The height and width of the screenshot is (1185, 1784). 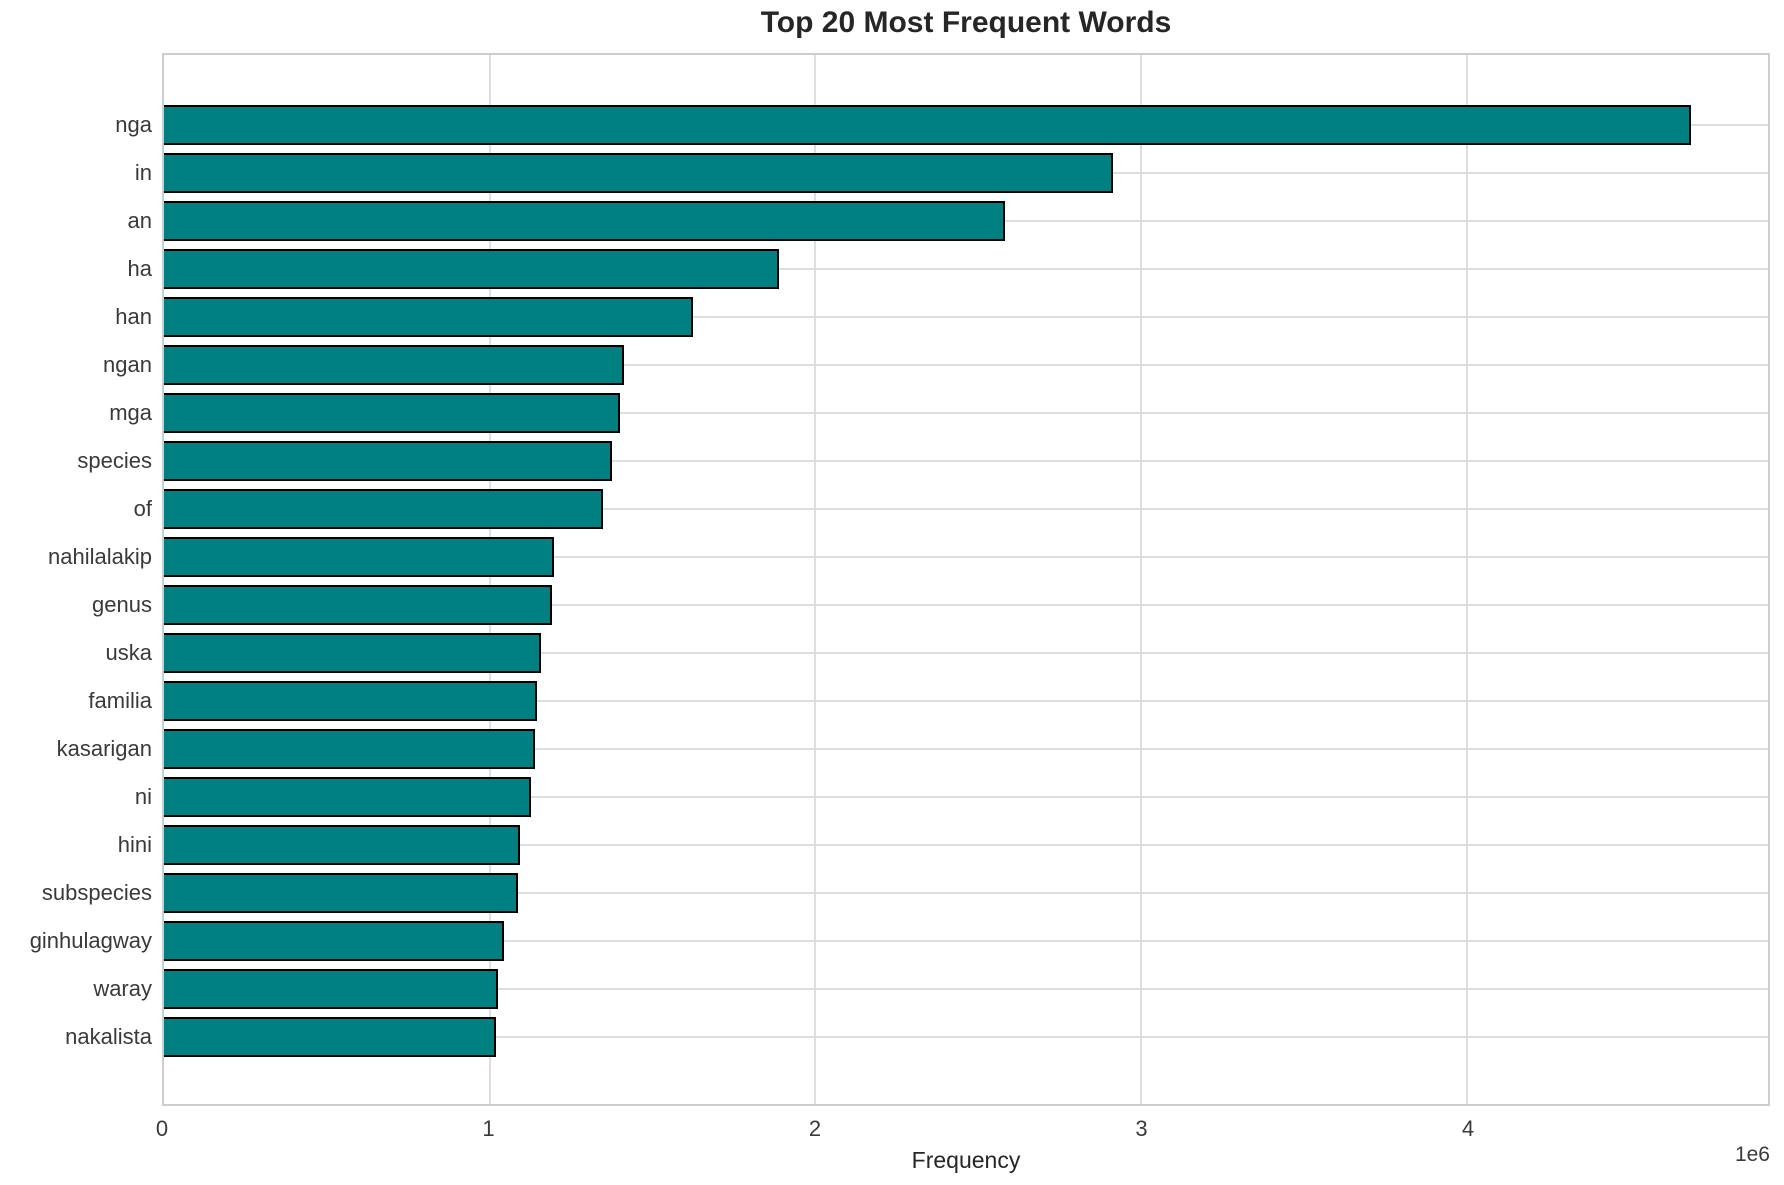 I want to click on y-tick-label: mga, so click(x=130, y=412).